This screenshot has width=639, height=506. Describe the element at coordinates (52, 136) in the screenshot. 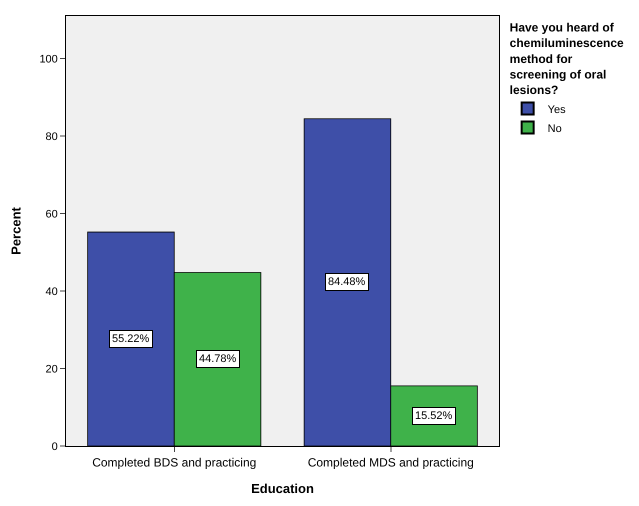

I see `y-tick-label: 80` at that location.